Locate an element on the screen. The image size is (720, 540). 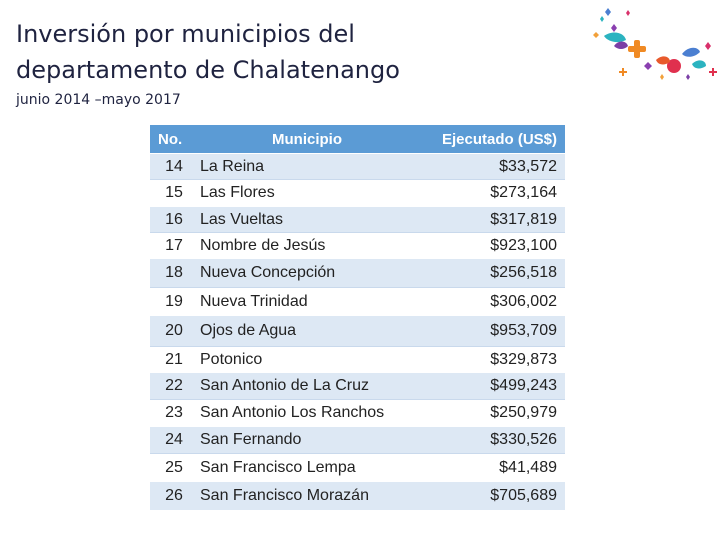
row-number: 18 is located at coordinates (172, 273).